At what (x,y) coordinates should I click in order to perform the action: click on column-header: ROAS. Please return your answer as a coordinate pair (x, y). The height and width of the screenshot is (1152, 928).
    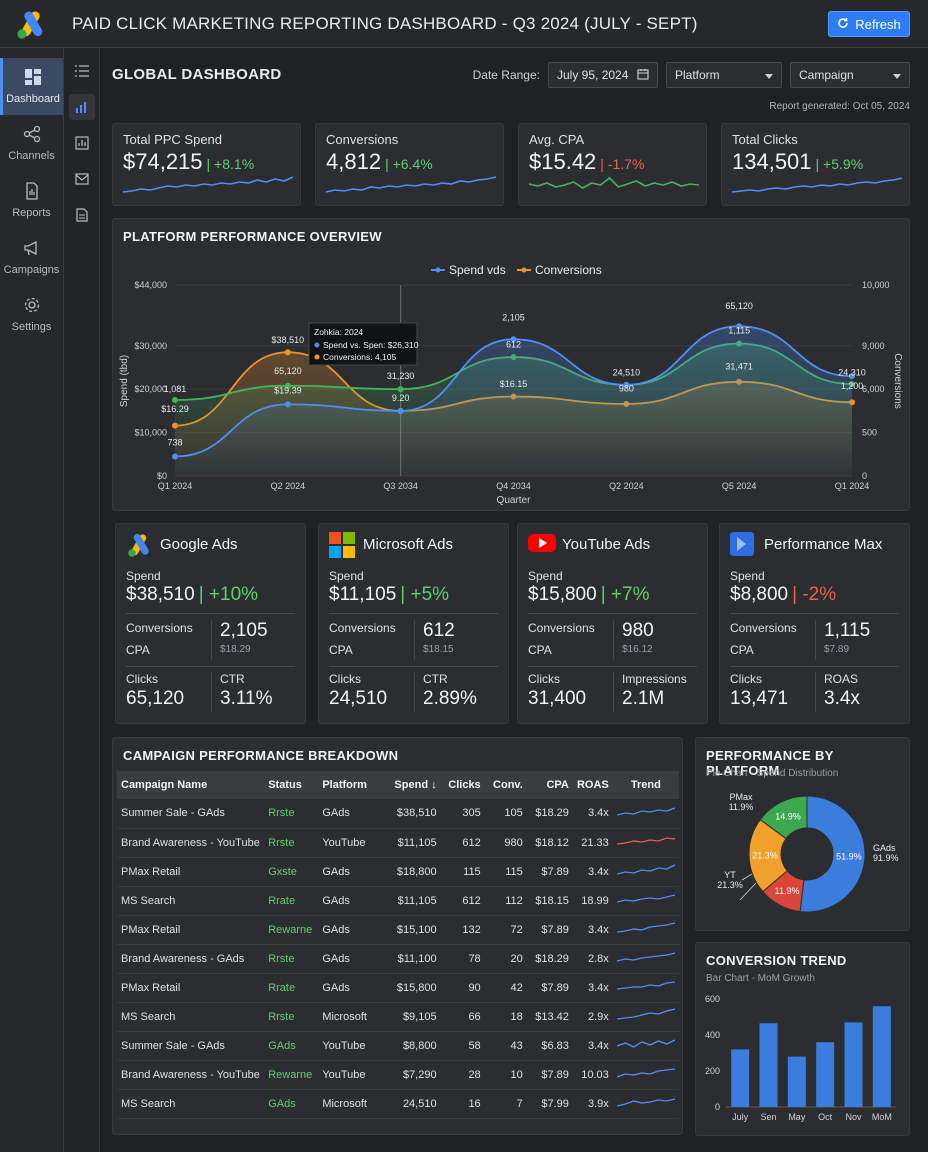
    Looking at the image, I should click on (592, 785).